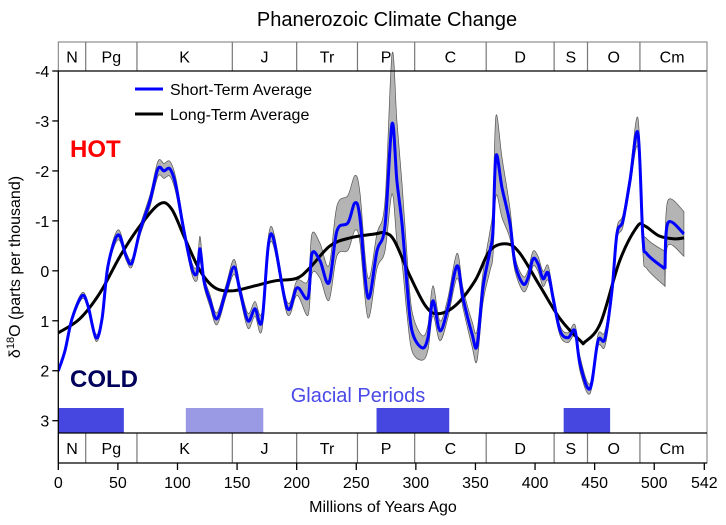 This screenshot has width=726, height=525. I want to click on legend-label-long: Long-Term Average, so click(239, 115).